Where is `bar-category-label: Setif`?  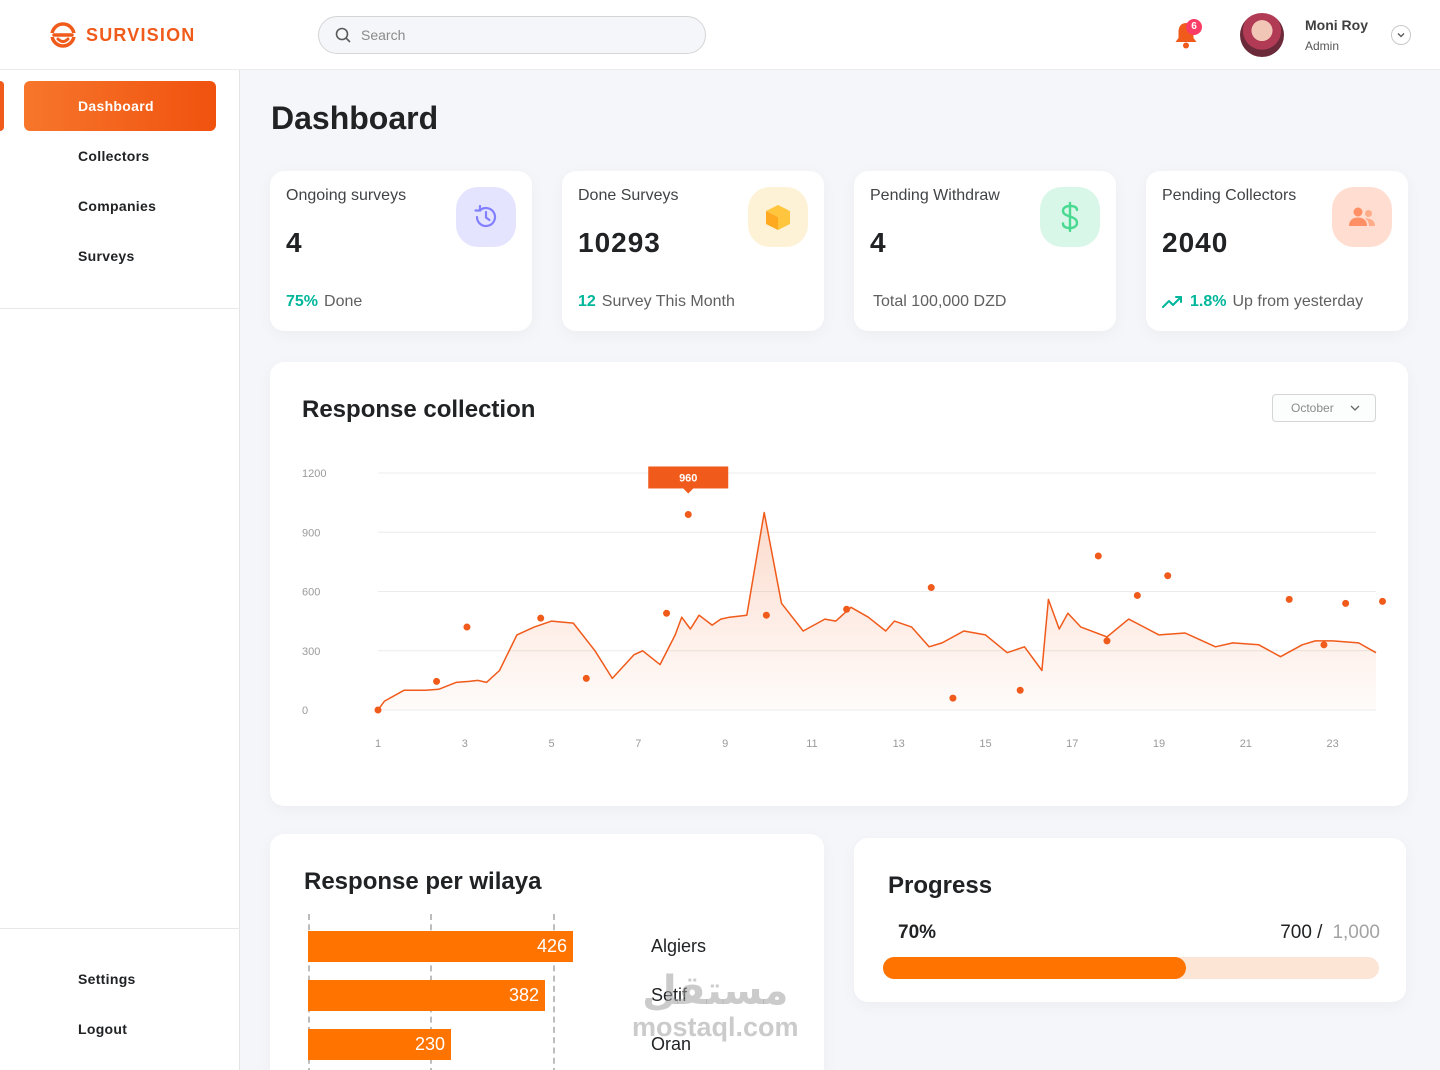
bar-category-label: Setif is located at coordinates (669, 995).